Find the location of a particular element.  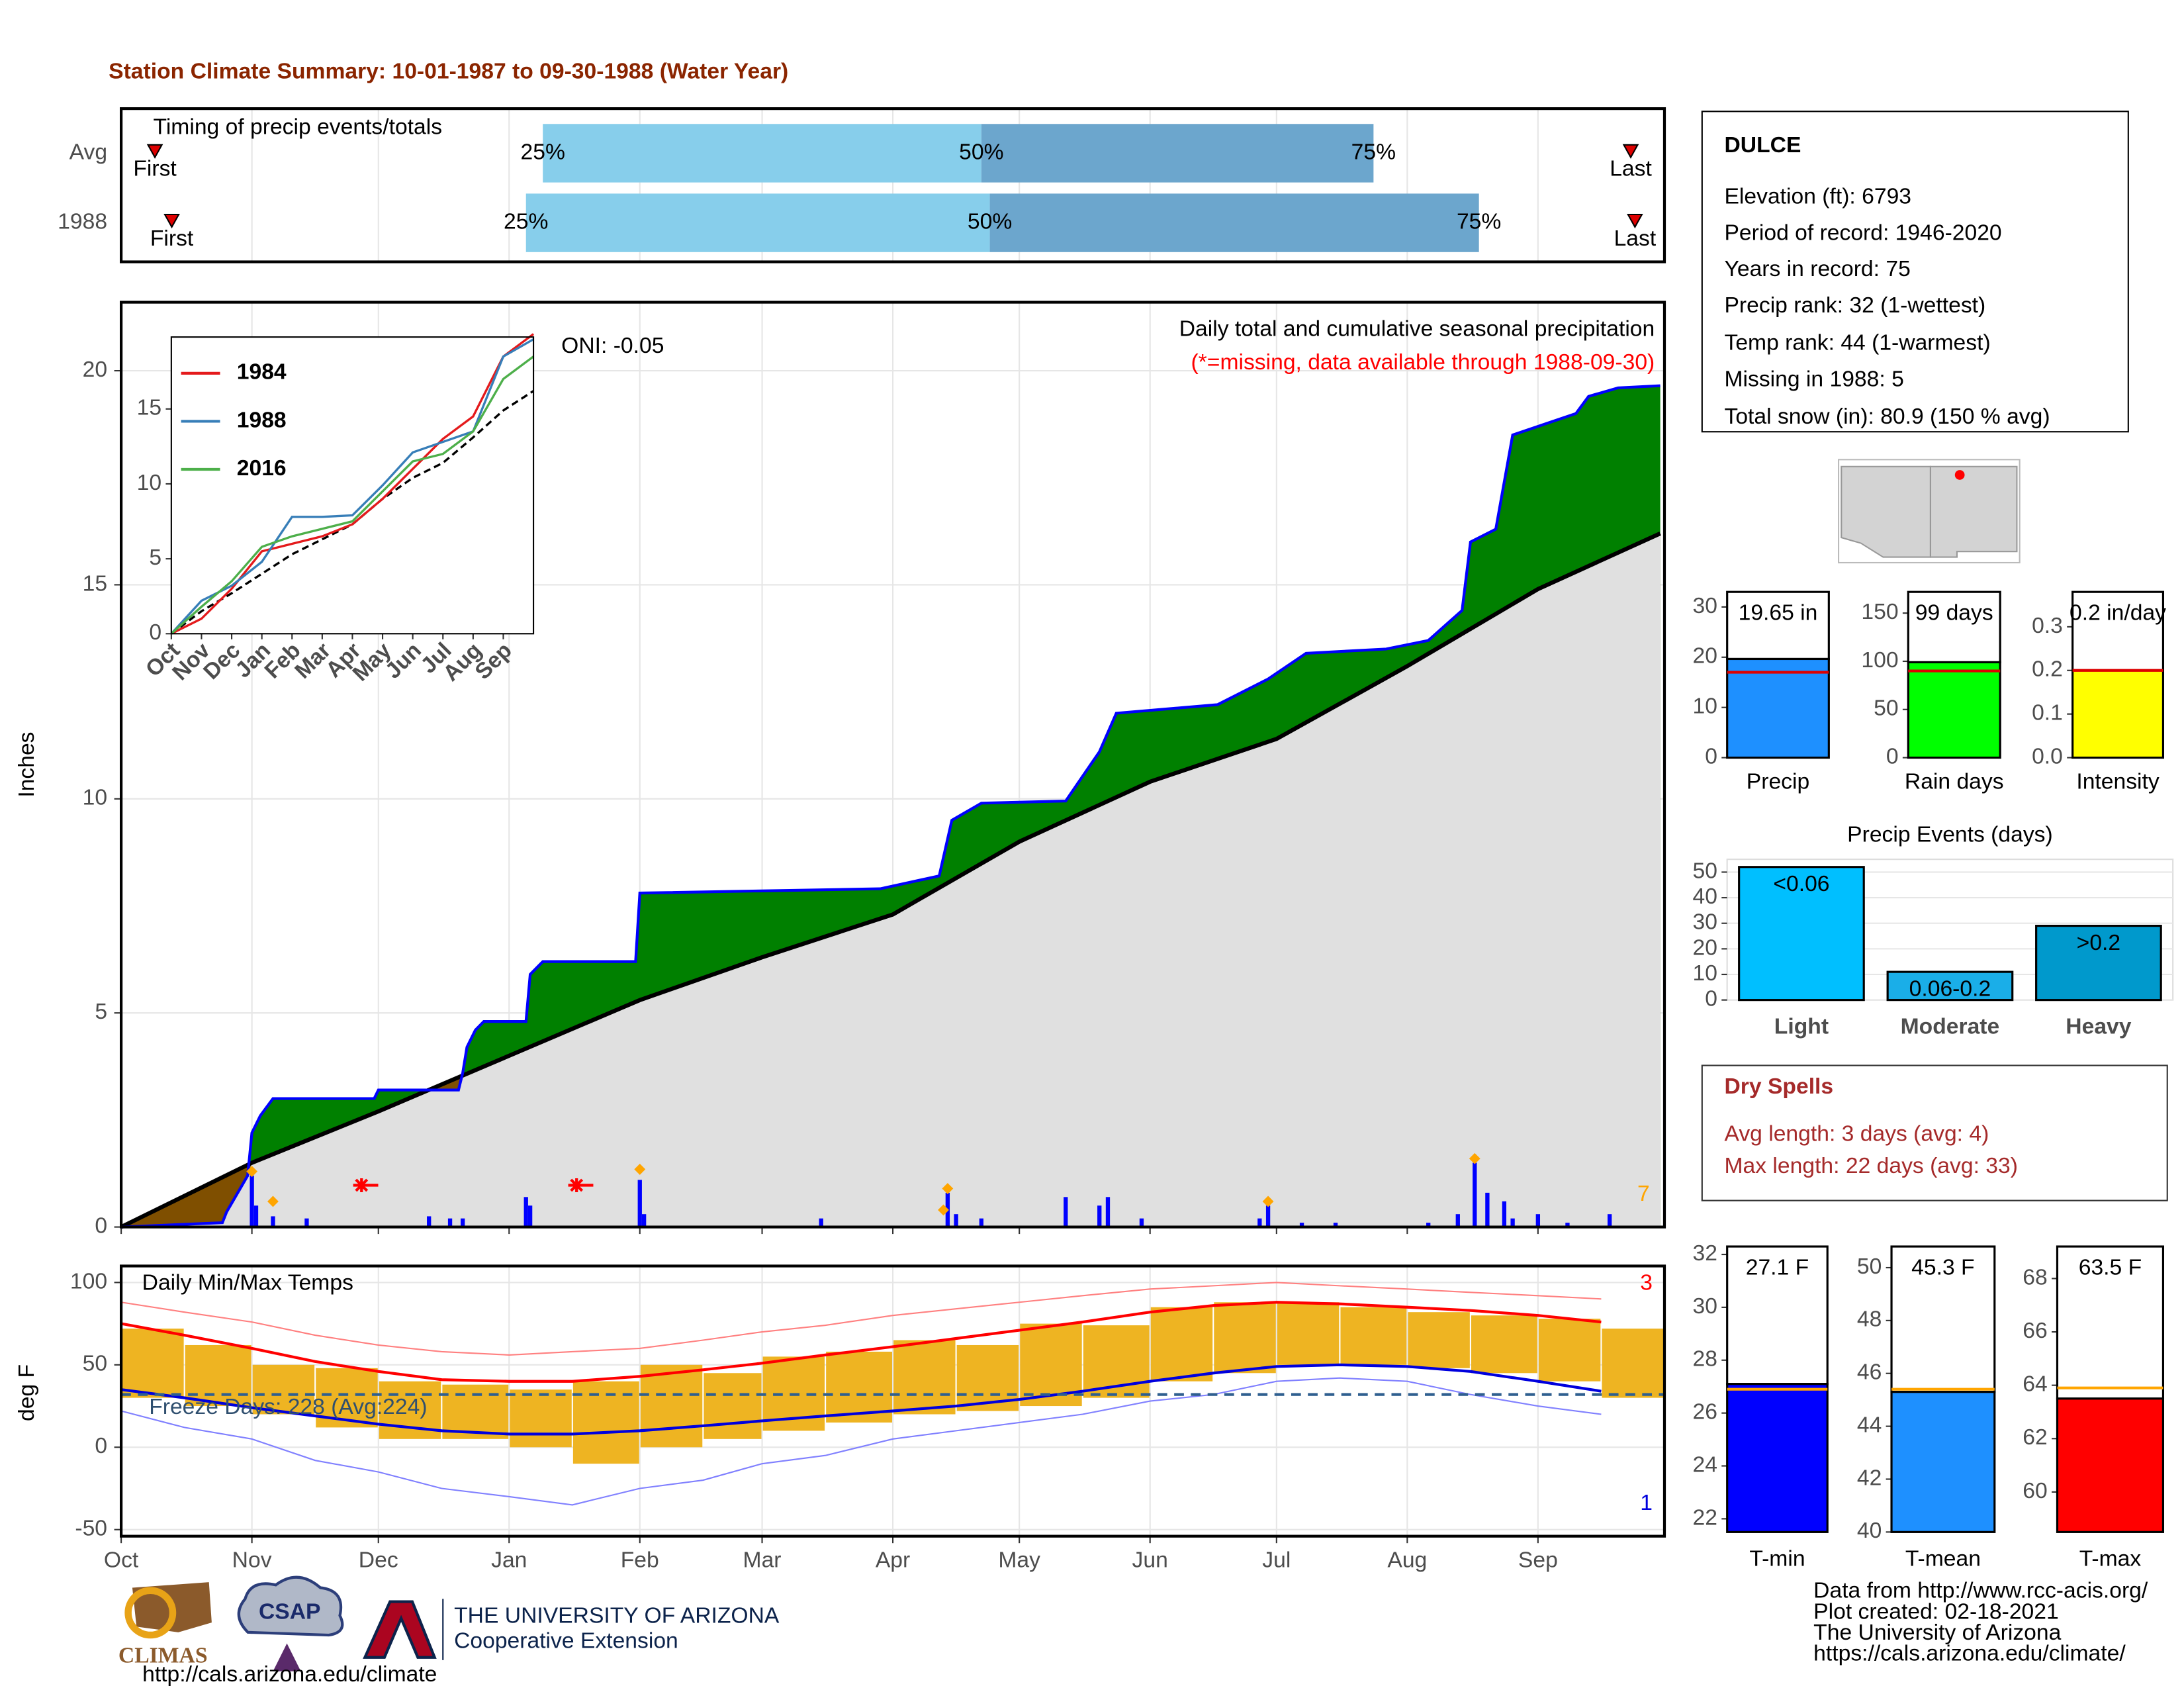

y-tick-label: 100 is located at coordinates (88, 1281).